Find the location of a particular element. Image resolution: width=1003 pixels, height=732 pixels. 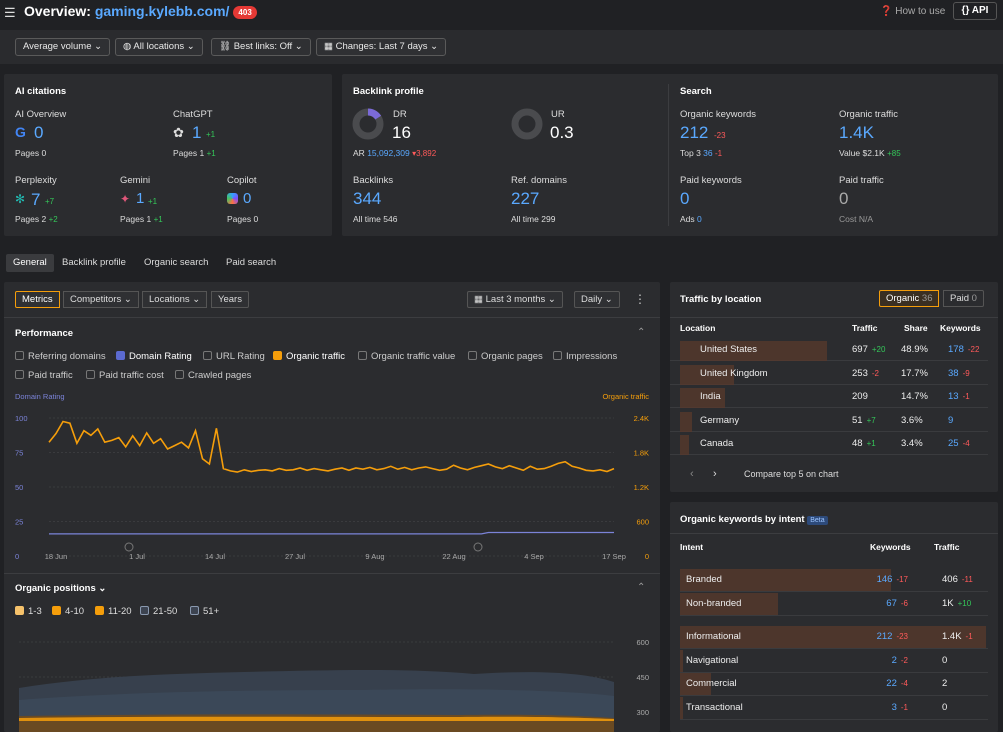

perplexity-pages: Pages 2 +2 is located at coordinates (36, 219).